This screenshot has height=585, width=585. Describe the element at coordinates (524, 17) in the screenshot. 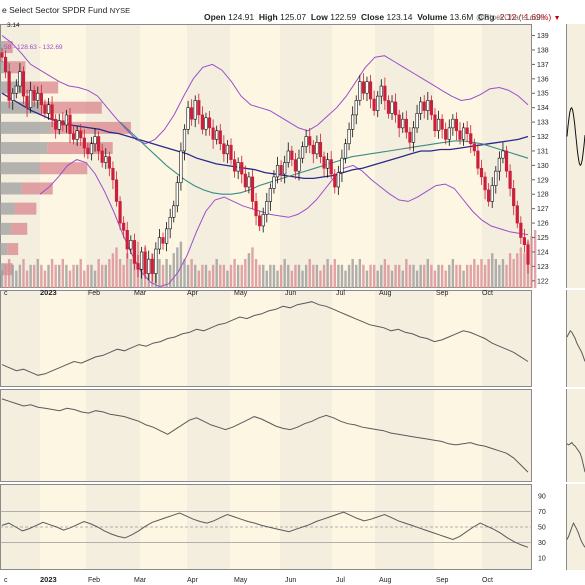

I see `chg-value: -2.12 (-1.69%)` at that location.